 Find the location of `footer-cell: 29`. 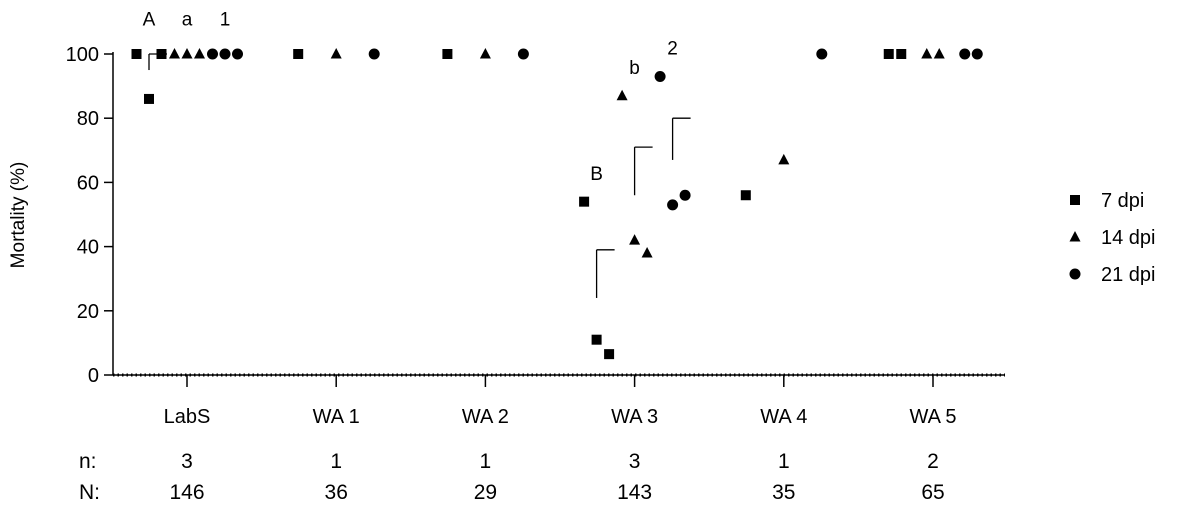

footer-cell: 29 is located at coordinates (485, 492).